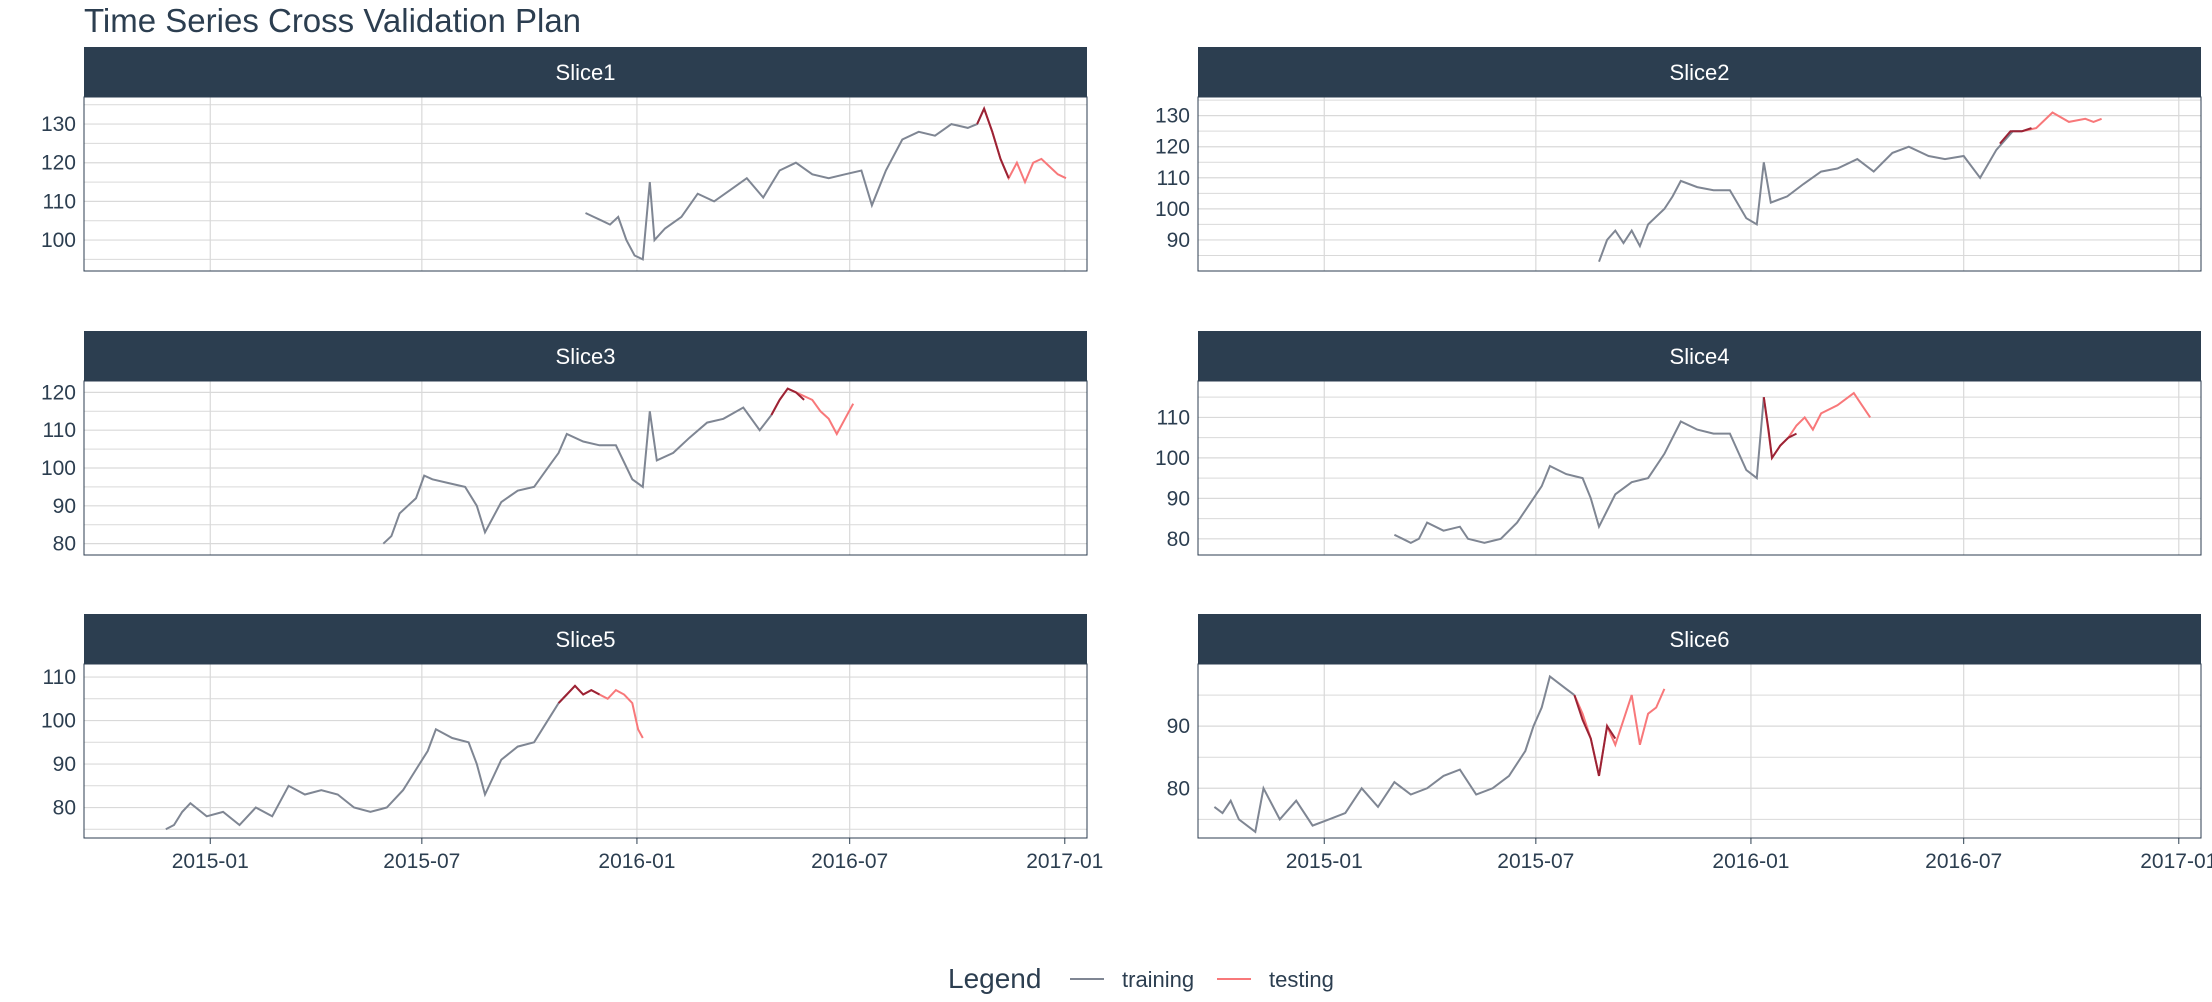  Describe the element at coordinates (64, 764) in the screenshot. I see `slice5-y-tick-label: 90` at that location.